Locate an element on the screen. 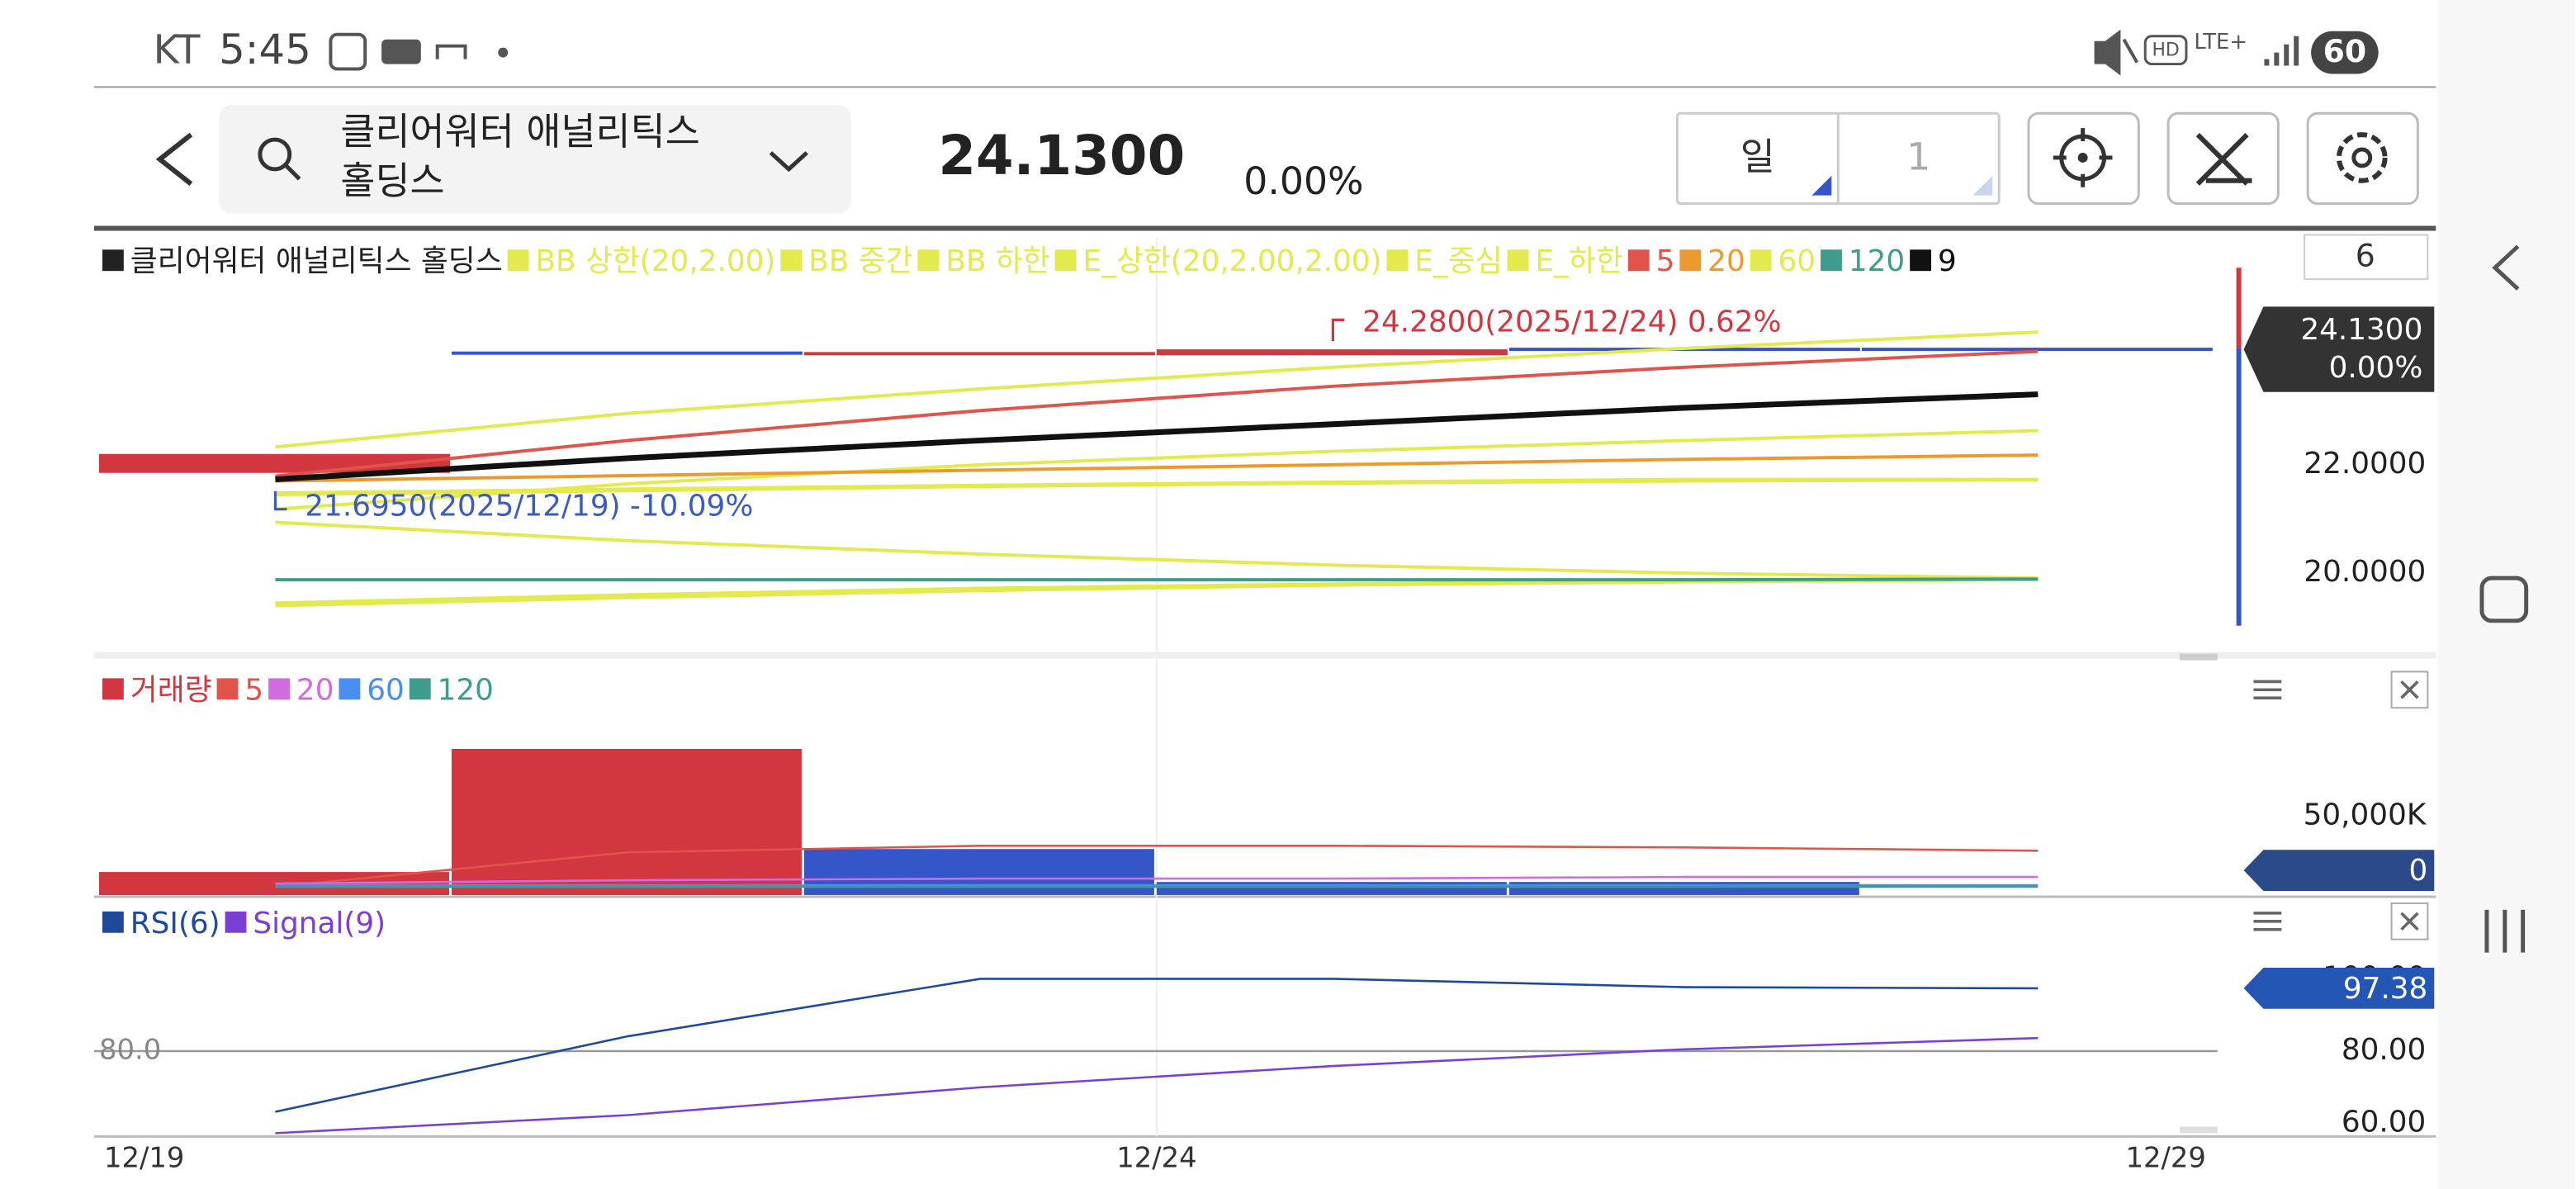 This screenshot has width=2576, height=1189. carrier: KT is located at coordinates (177, 50).